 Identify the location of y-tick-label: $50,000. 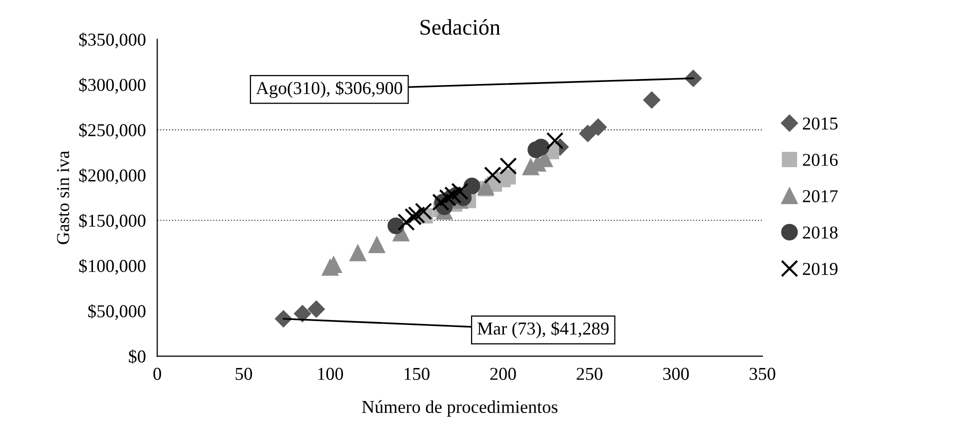
(117, 312).